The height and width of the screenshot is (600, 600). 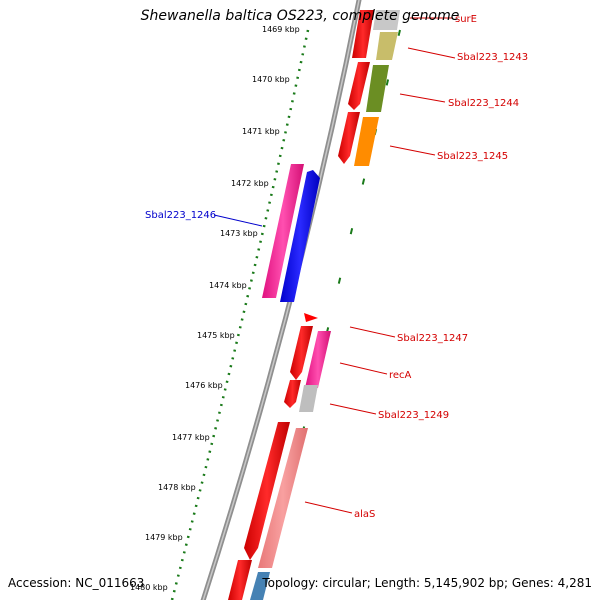 I want to click on kbp-label: 1476 kbp, so click(x=204, y=385).